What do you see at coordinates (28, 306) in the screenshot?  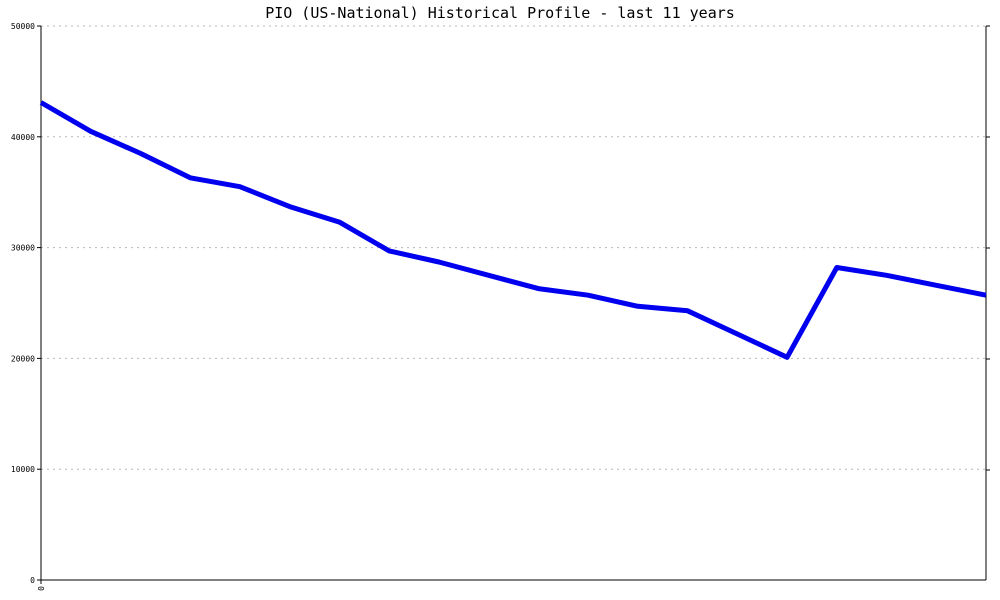 I see `tick-labels: 0 10000 20000 30000 40000 50000 0` at bounding box center [28, 306].